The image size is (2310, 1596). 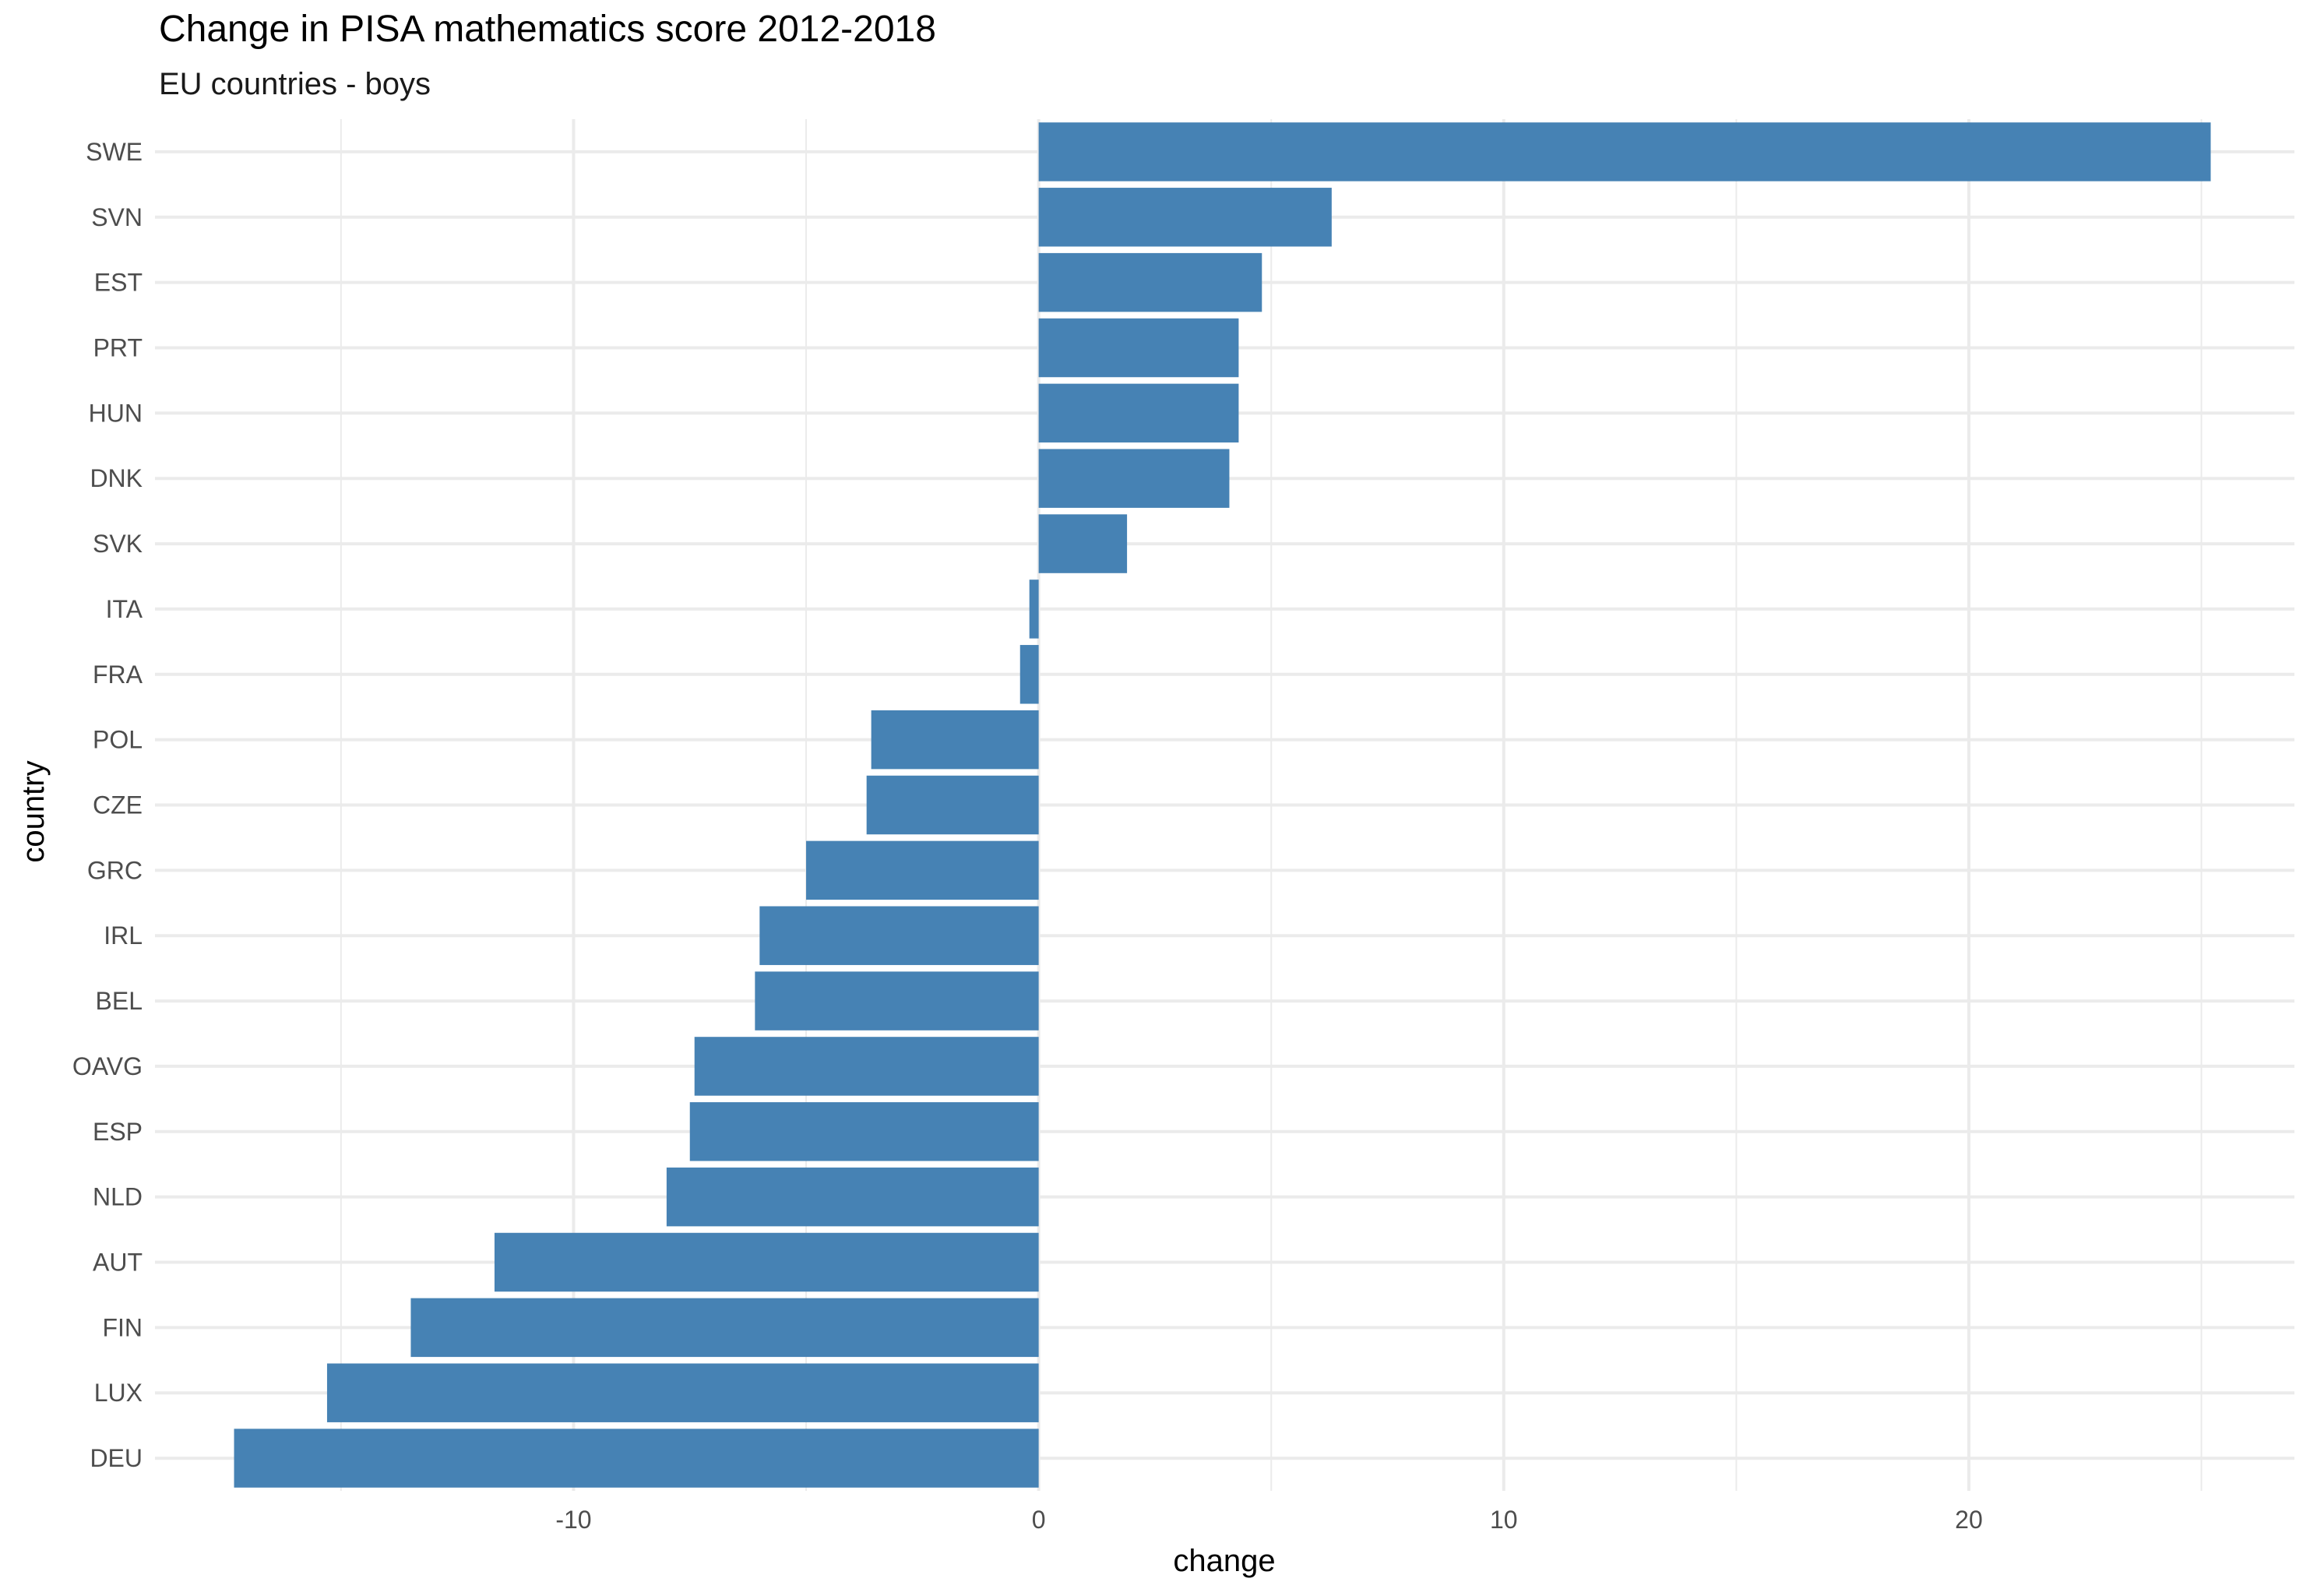 I want to click on x-tick-labels: -10 0 10 20, so click(x=1268, y=1520).